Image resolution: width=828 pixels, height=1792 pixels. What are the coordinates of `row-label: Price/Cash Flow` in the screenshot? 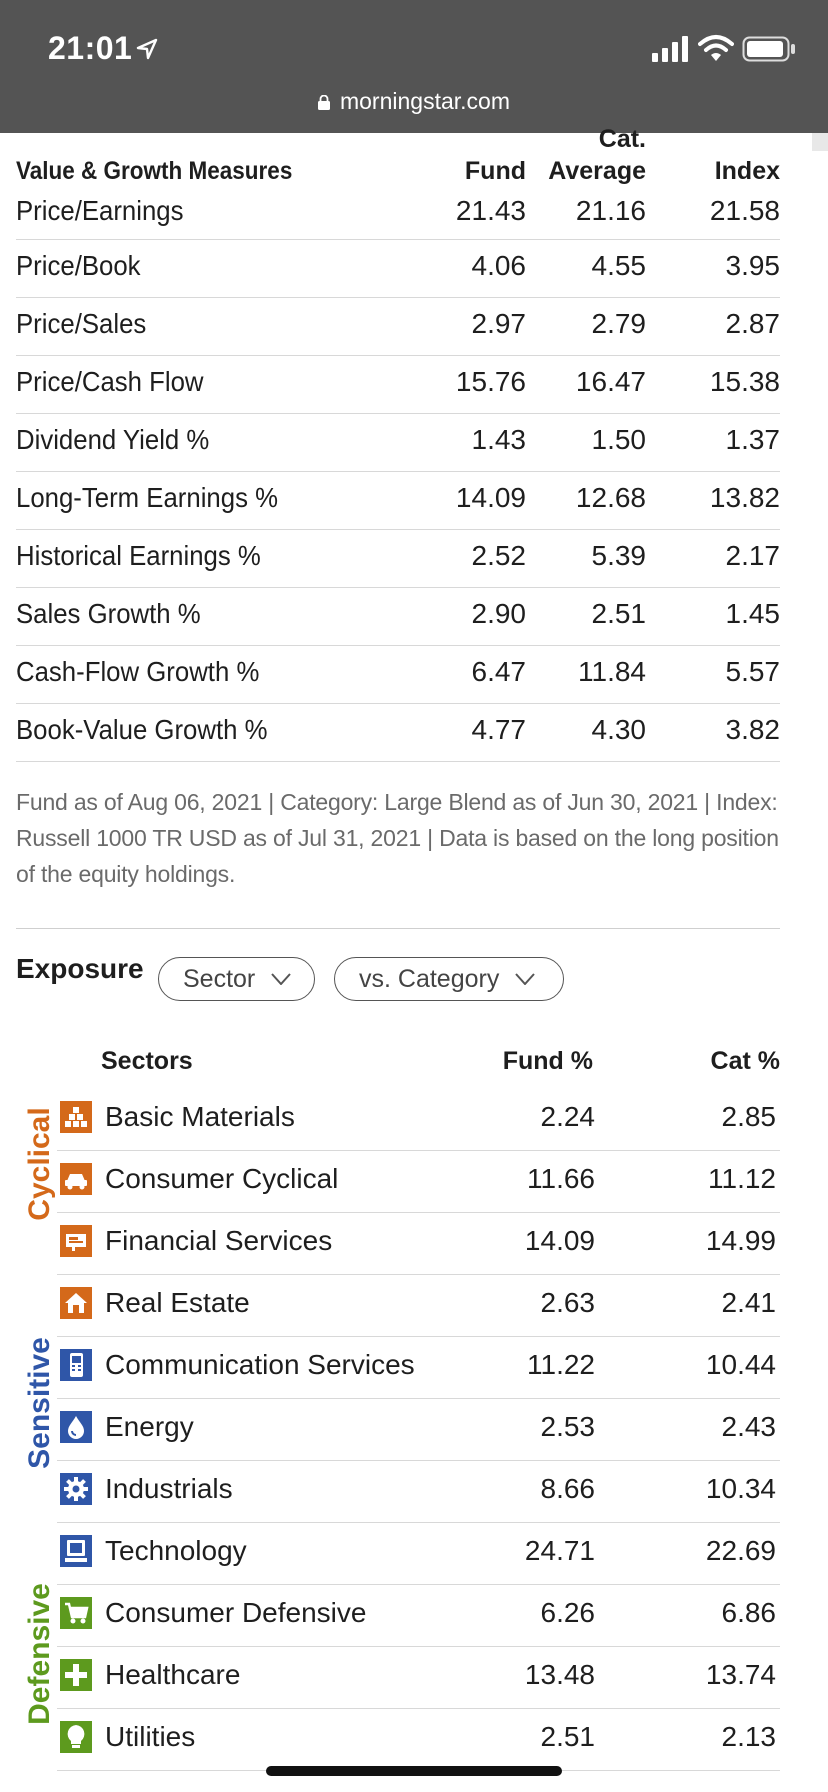 It's located at (110, 381).